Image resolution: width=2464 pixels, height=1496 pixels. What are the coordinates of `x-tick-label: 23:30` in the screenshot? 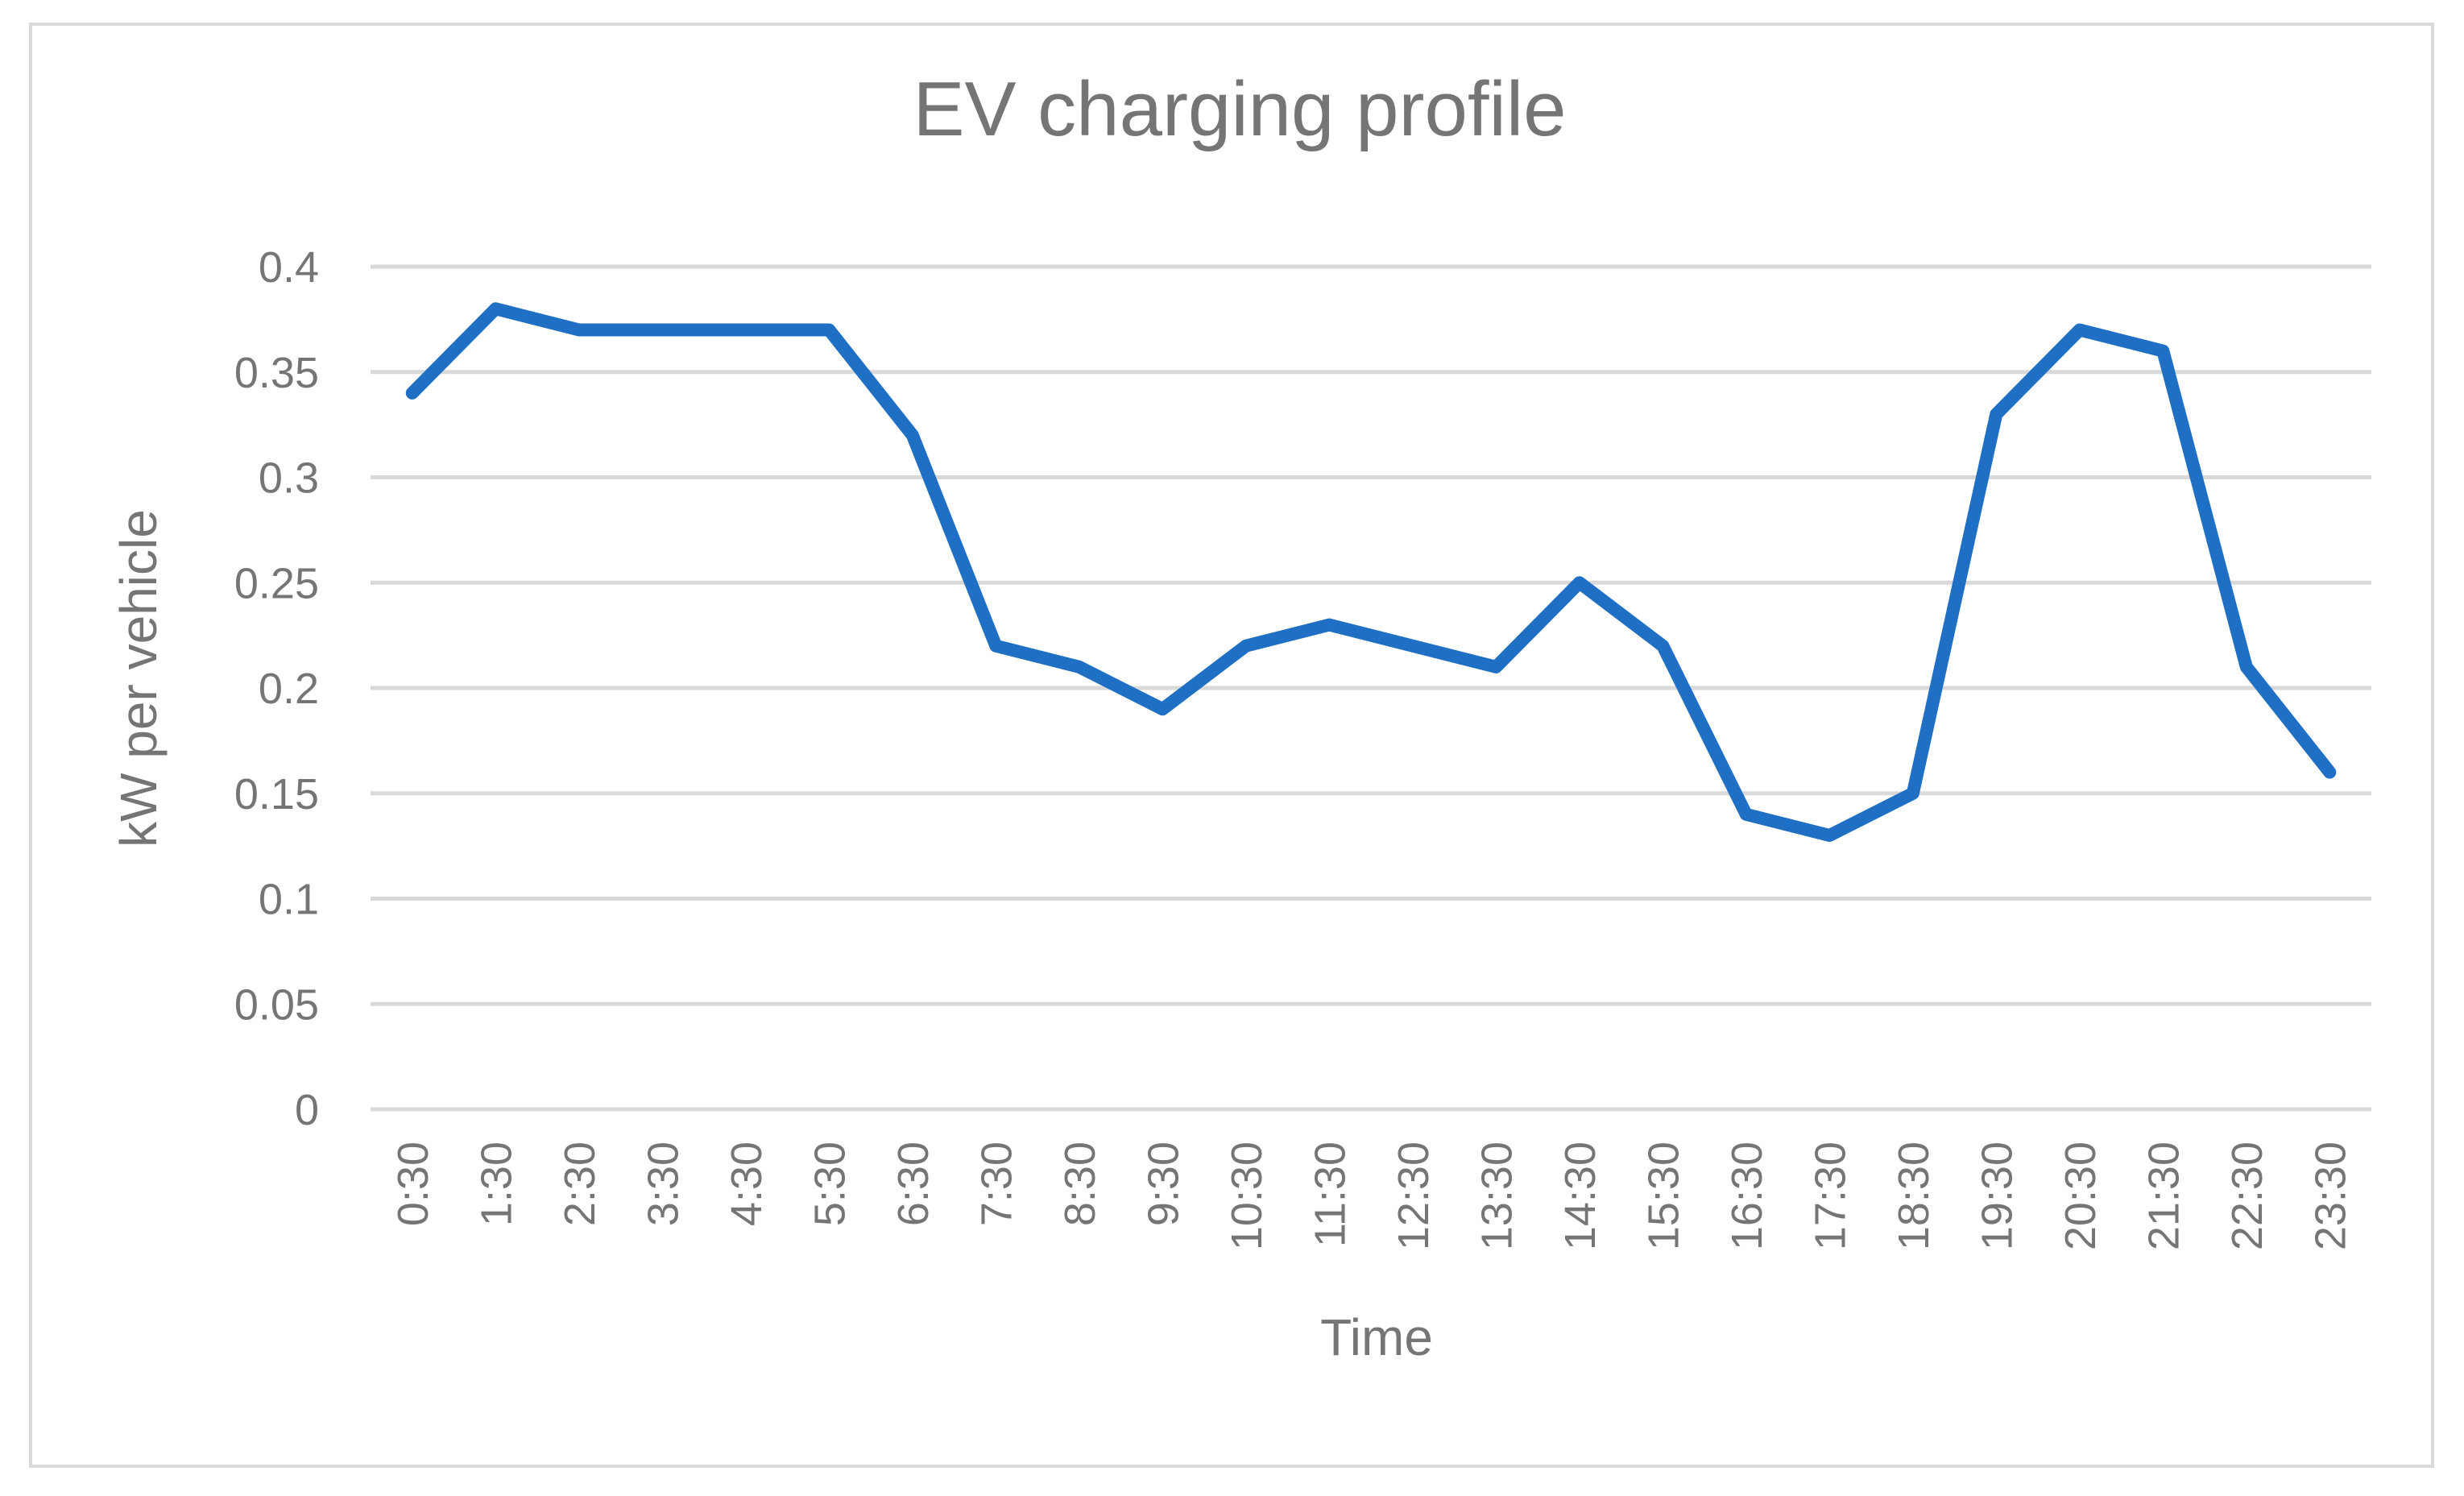 It's located at (2330, 1196).